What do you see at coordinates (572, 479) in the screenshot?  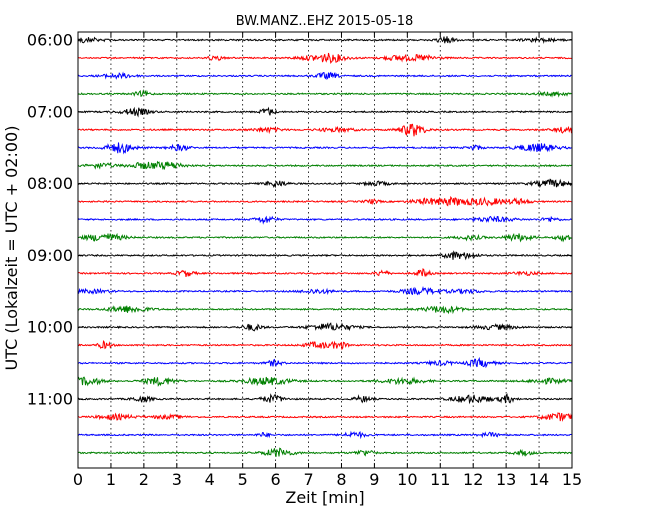 I see `x-tick-label: 15` at bounding box center [572, 479].